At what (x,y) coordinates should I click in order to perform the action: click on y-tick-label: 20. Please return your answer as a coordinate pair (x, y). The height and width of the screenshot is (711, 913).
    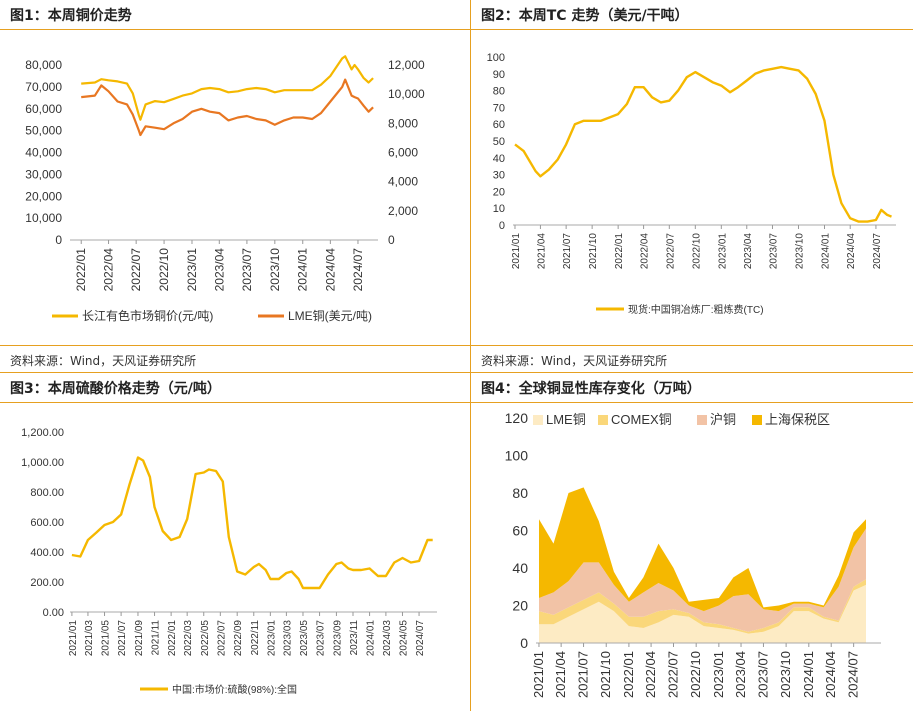
    Looking at the image, I should click on (520, 606).